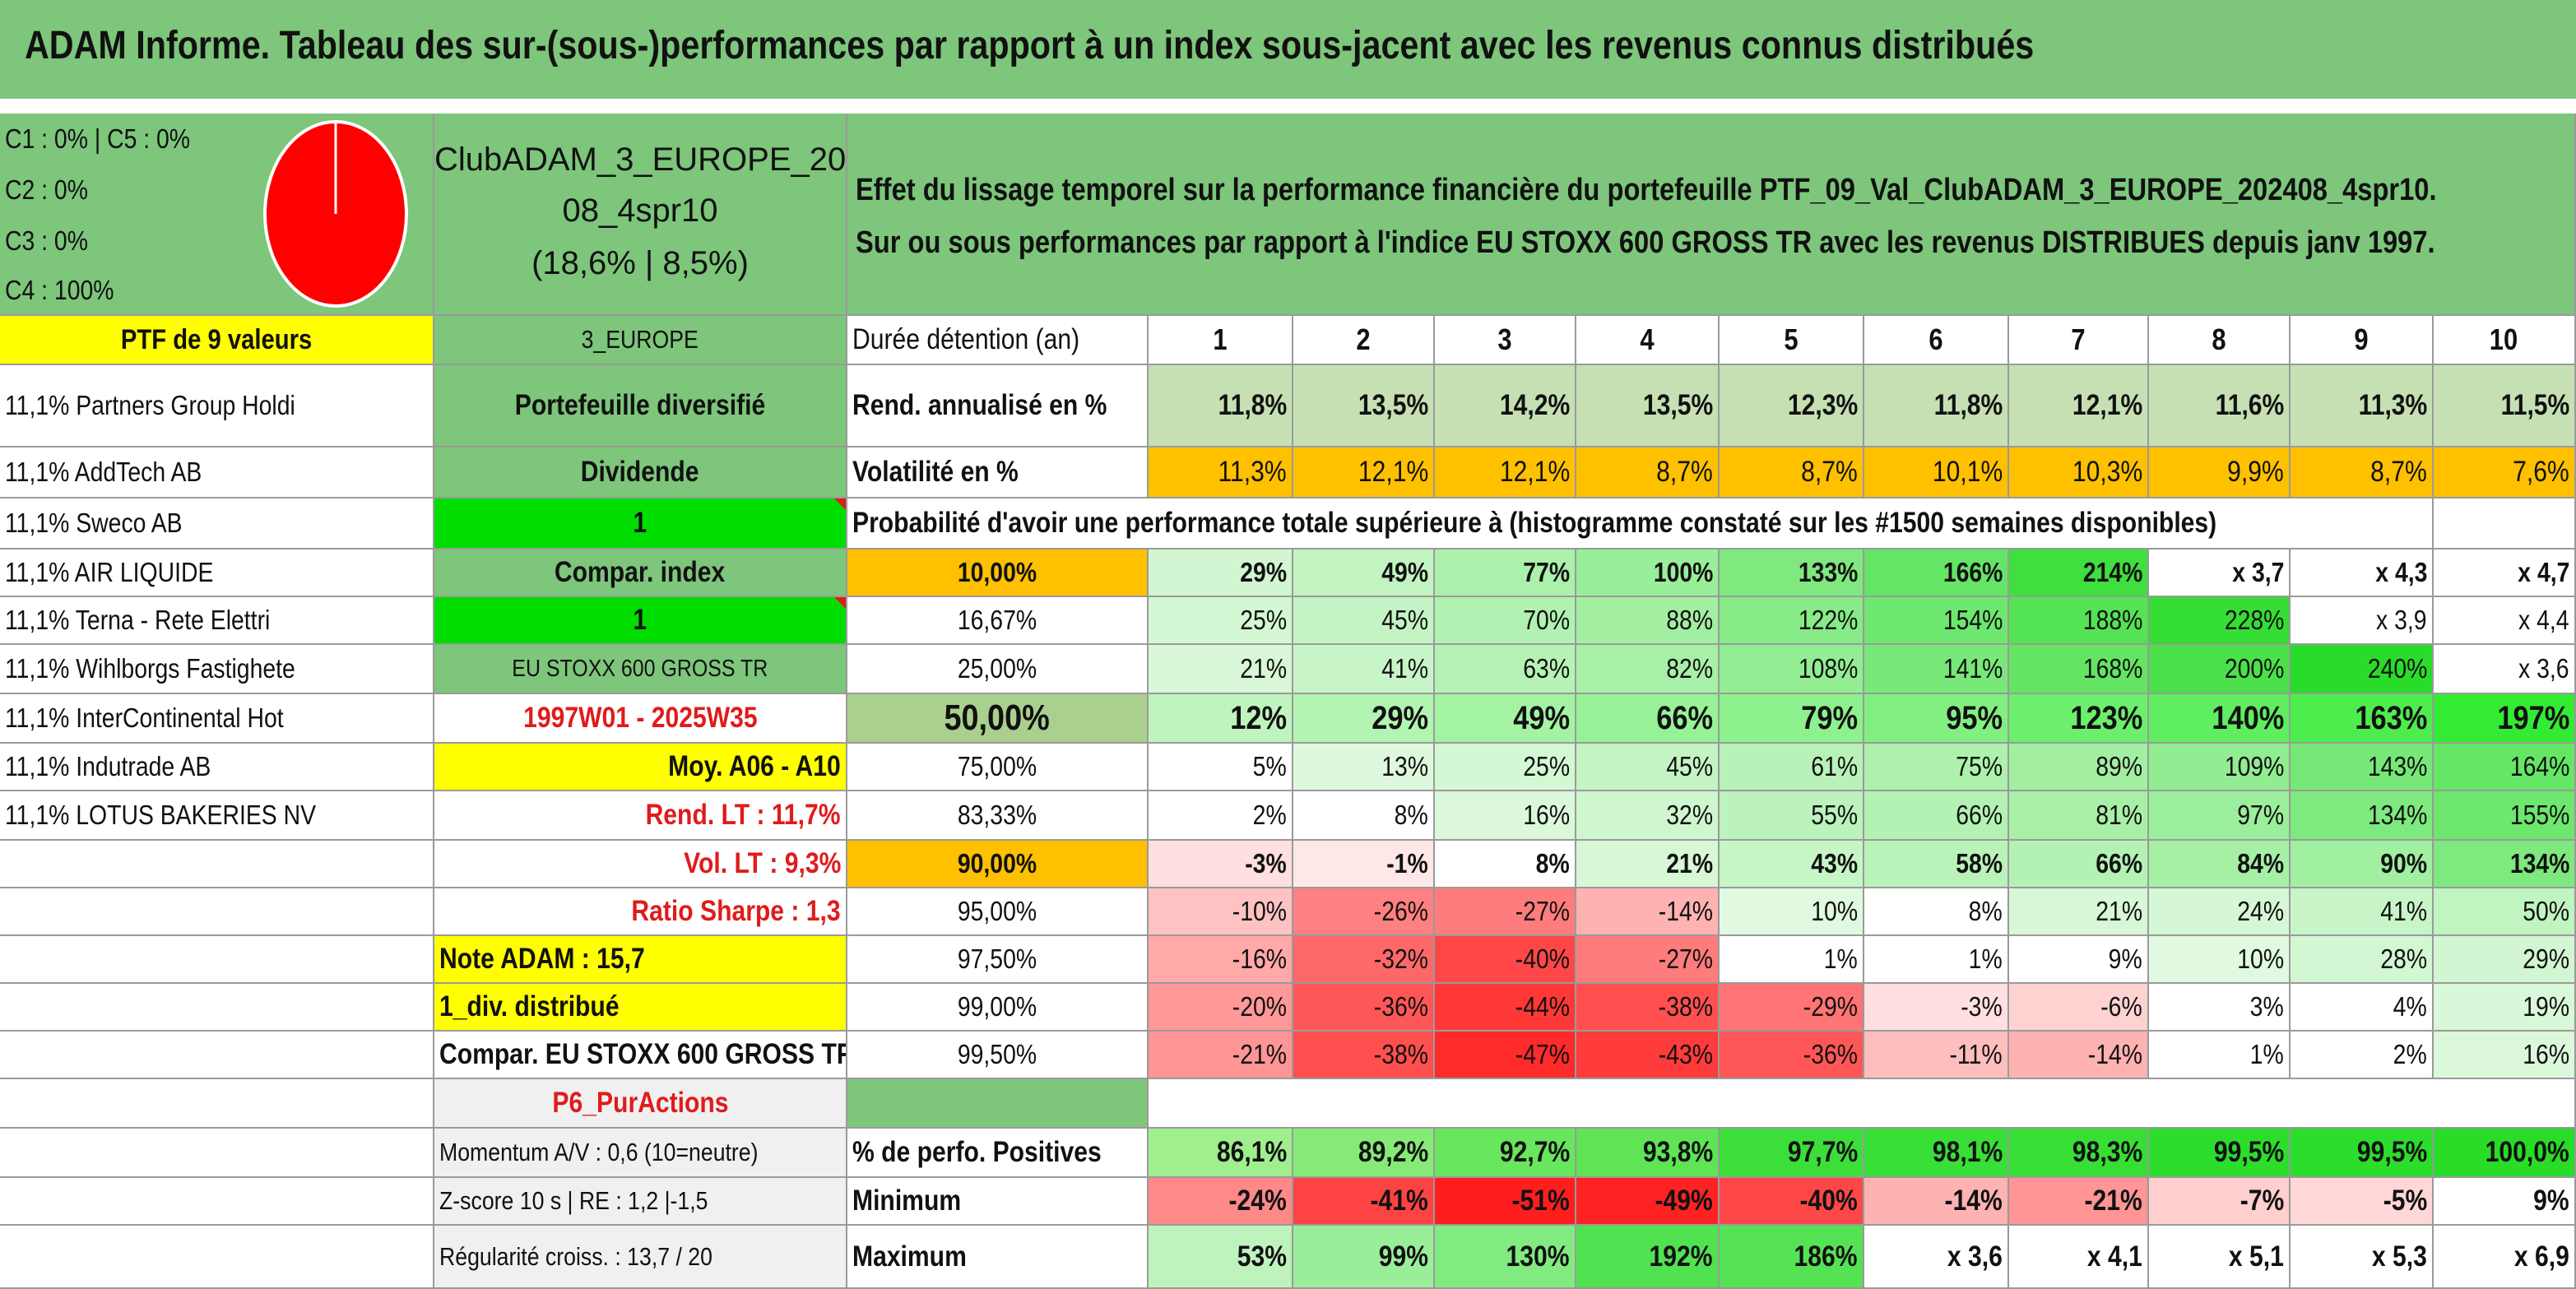 The height and width of the screenshot is (1289, 2576). Describe the element at coordinates (1506, 1055) in the screenshot. I see `quantile-value: -47%` at that location.